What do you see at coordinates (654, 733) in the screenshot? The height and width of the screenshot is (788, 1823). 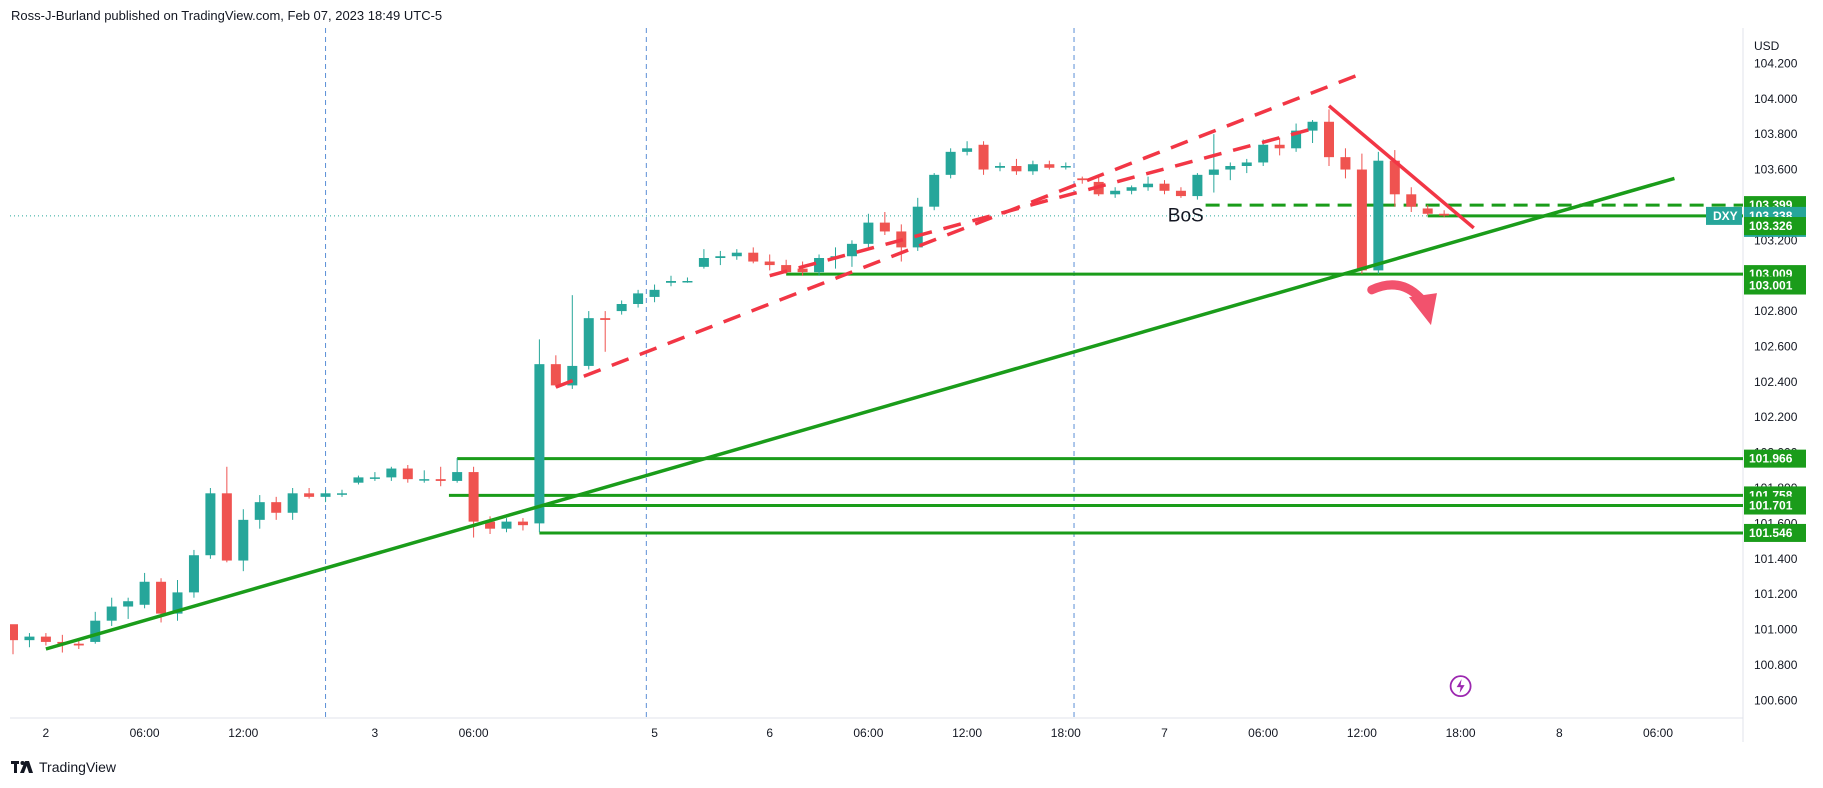 I see `x-tick-label: 5` at bounding box center [654, 733].